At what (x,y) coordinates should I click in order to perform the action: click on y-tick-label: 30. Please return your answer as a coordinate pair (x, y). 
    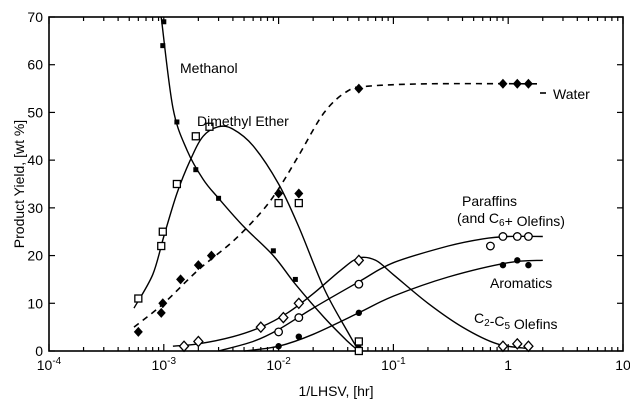
    Looking at the image, I should click on (35, 208).